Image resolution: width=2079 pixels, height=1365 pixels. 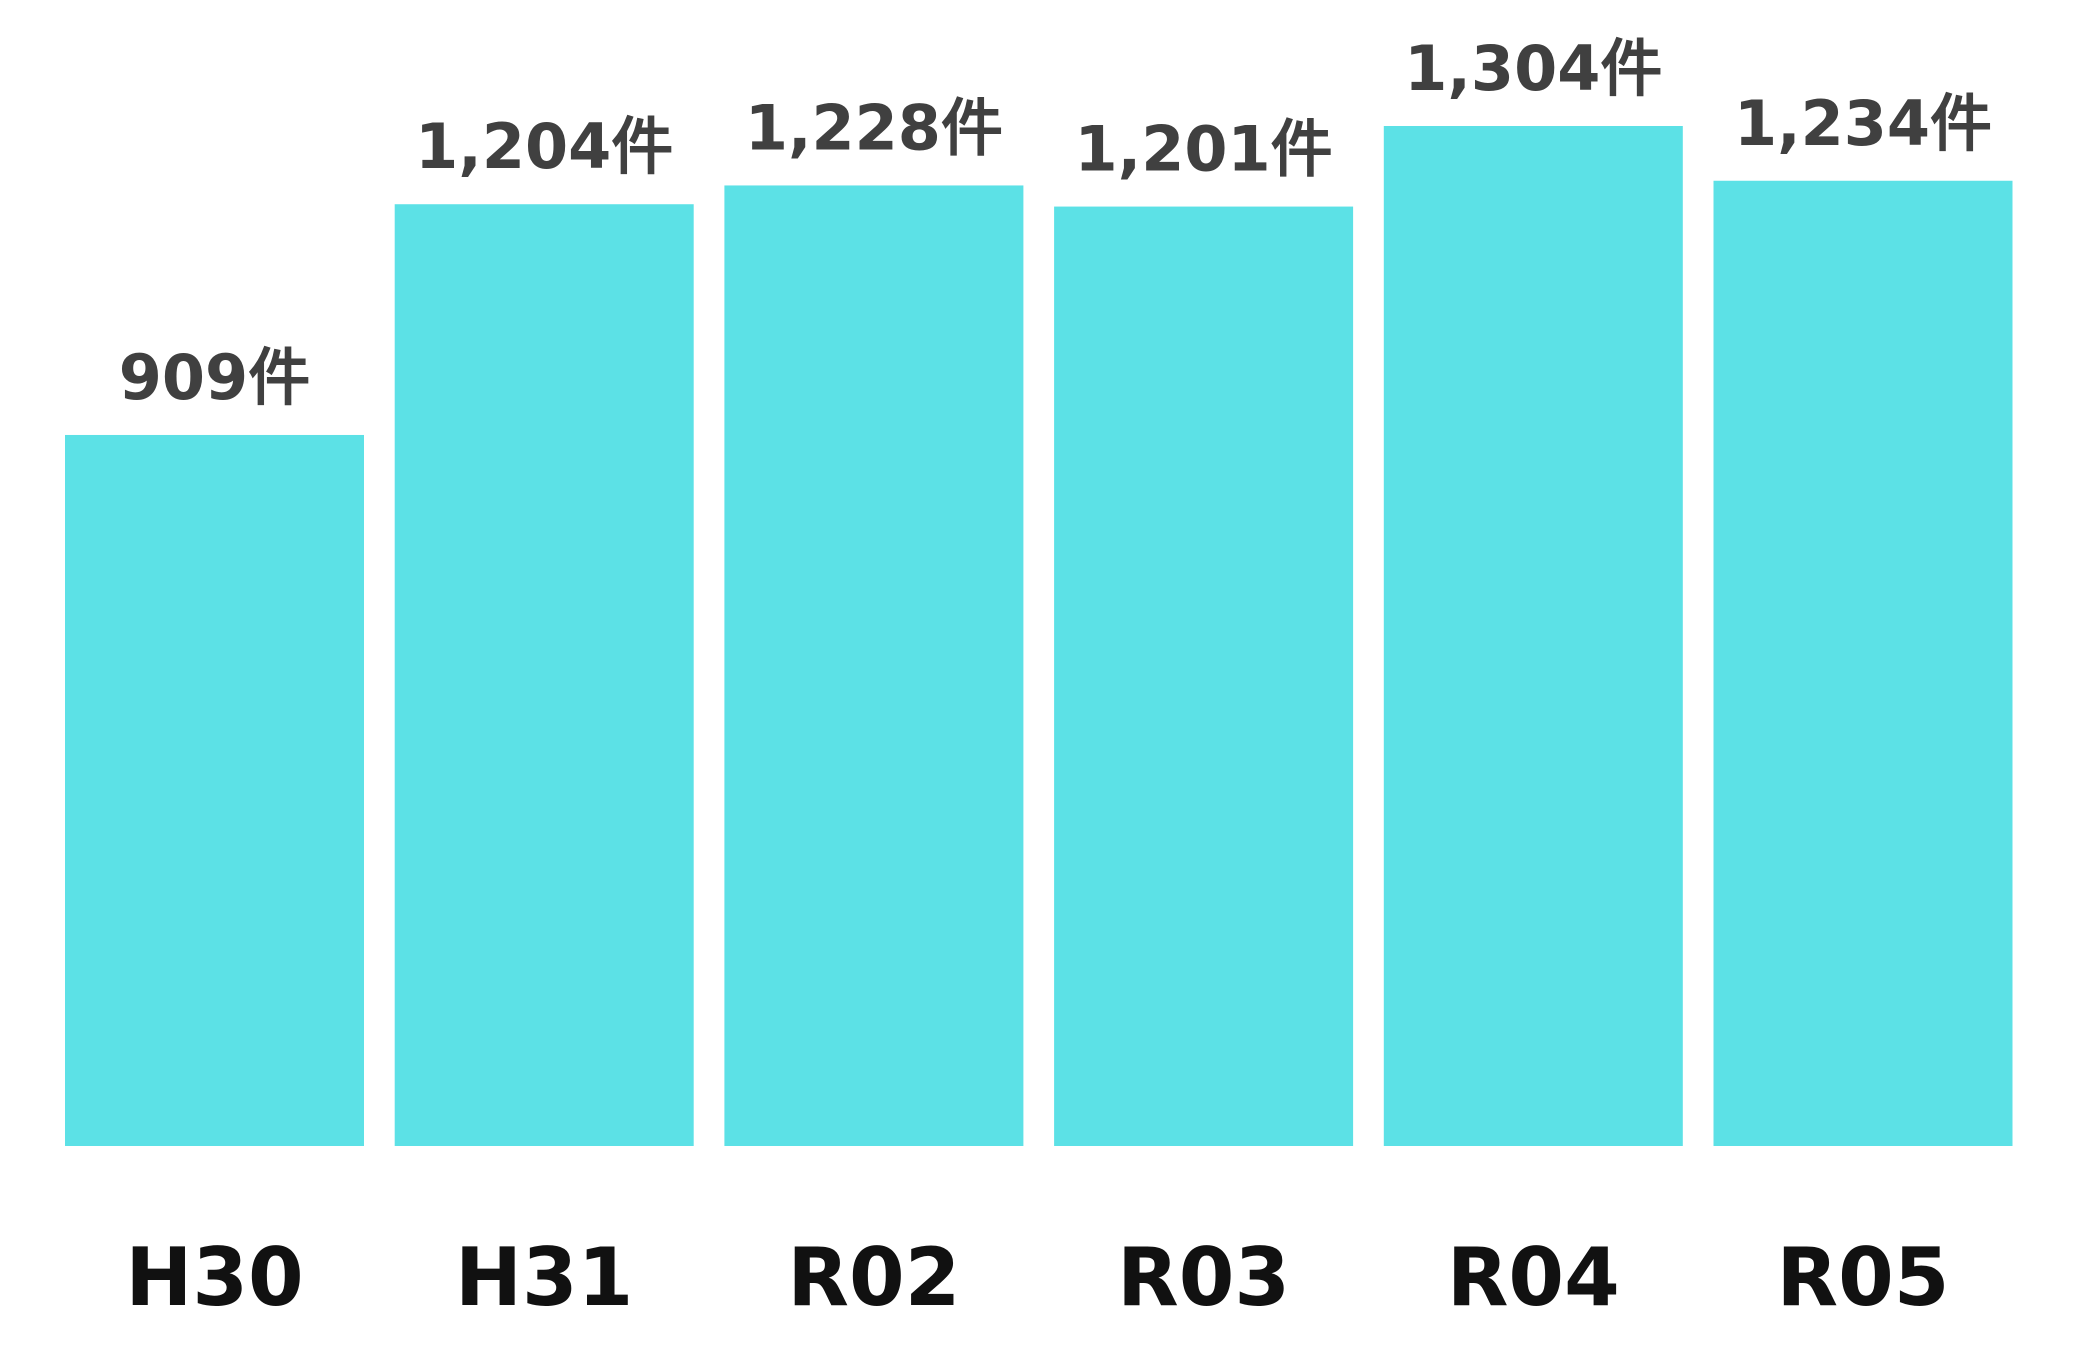 I want to click on x-tick-label: R05, so click(x=1863, y=1277).